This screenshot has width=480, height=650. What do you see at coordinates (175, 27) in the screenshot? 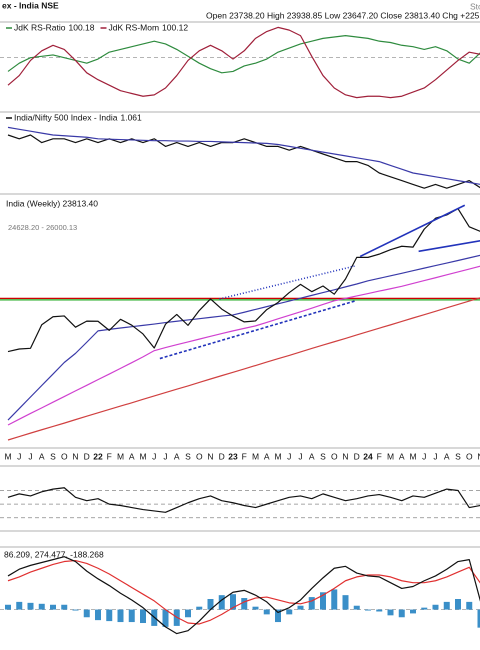
I see `legend-value: 100.12` at bounding box center [175, 27].